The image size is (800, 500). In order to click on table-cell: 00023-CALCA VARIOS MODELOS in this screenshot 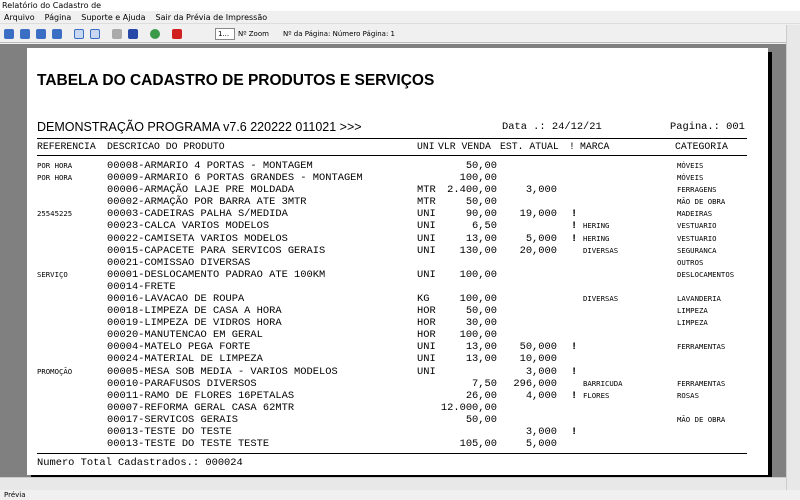, I will do `click(188, 226)`.